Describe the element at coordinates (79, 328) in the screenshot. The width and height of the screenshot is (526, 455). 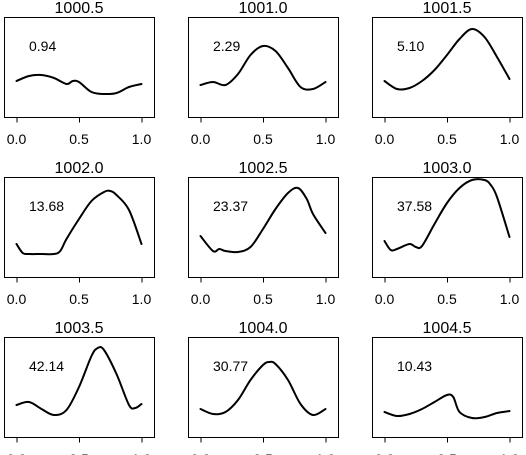
I see `panel-title: 1003.5` at that location.